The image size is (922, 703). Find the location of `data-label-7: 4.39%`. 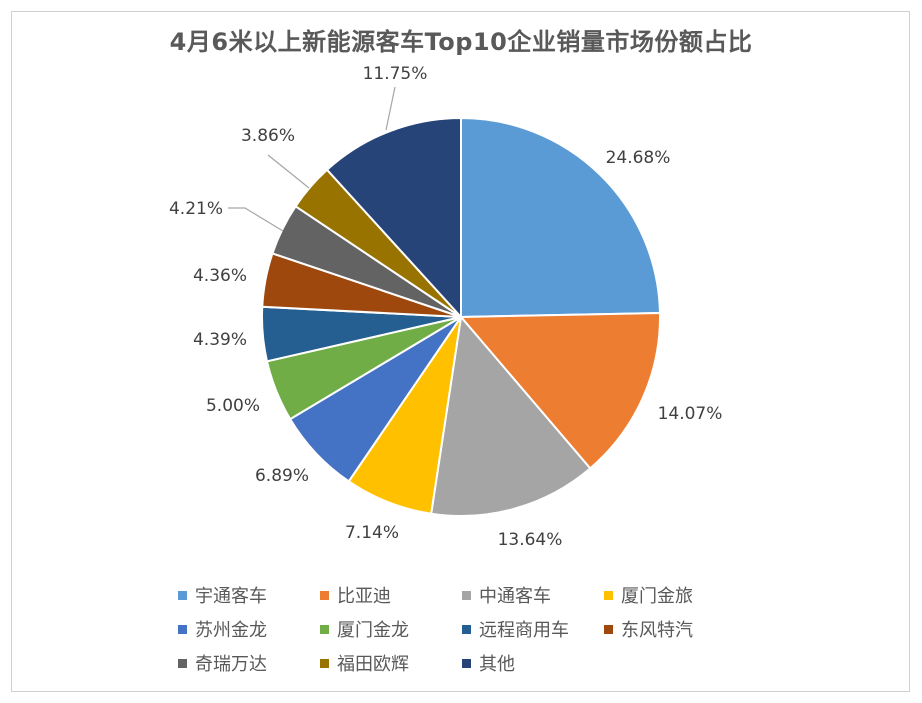

data-label-7: 4.39% is located at coordinates (220, 340).